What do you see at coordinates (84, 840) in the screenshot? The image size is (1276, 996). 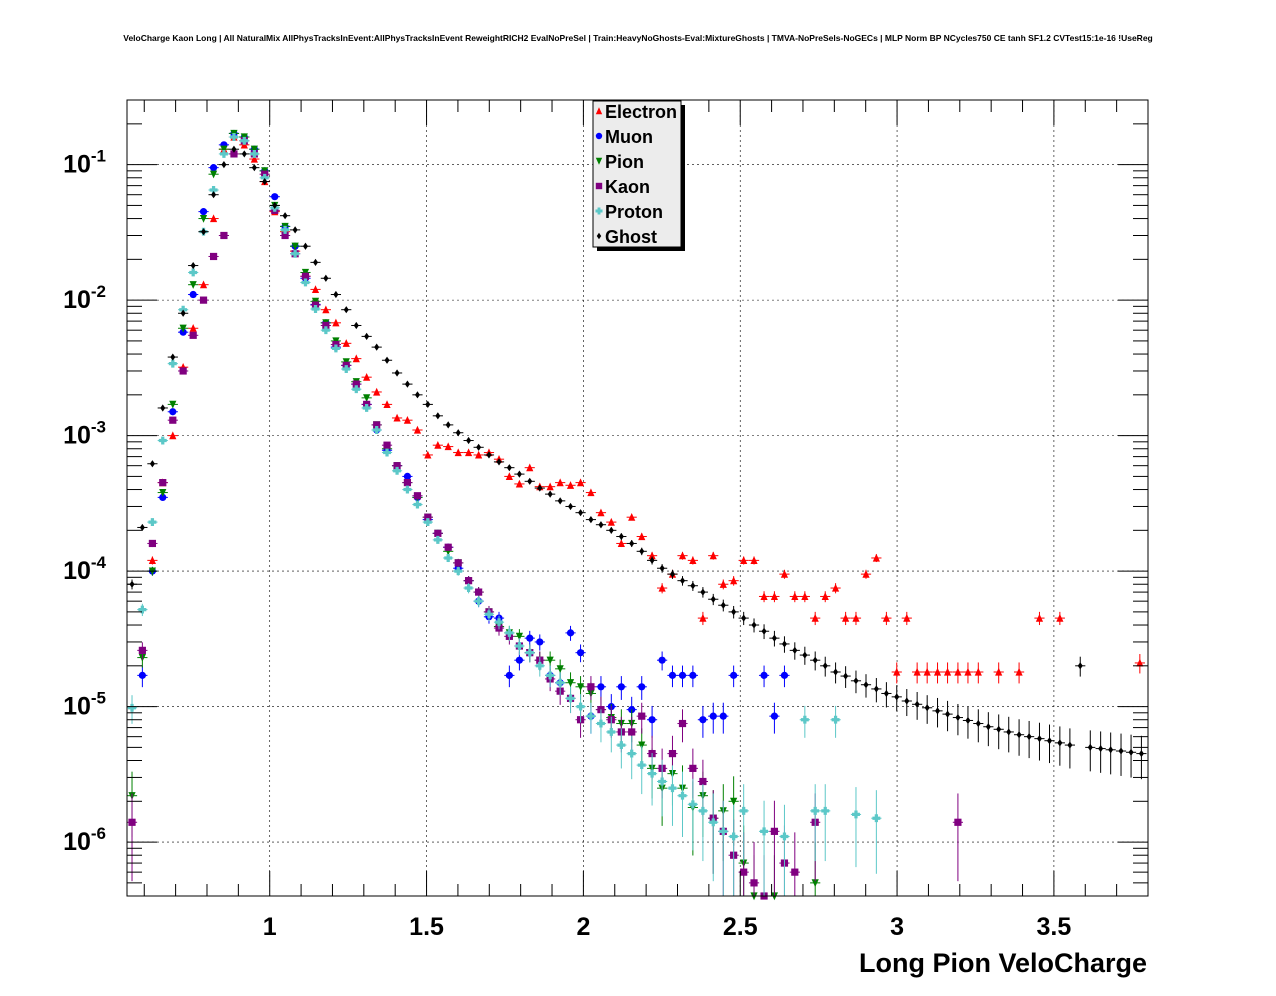 I see `y-tick-label: 10-6` at bounding box center [84, 840].